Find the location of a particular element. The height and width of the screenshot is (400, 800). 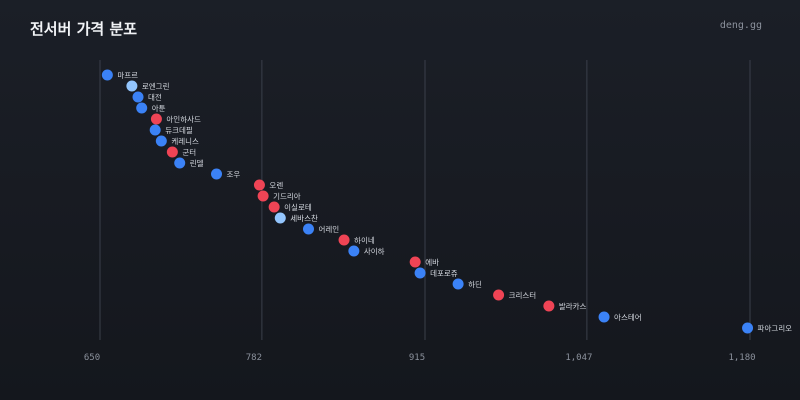

point-label: 어레인 is located at coordinates (328, 229).